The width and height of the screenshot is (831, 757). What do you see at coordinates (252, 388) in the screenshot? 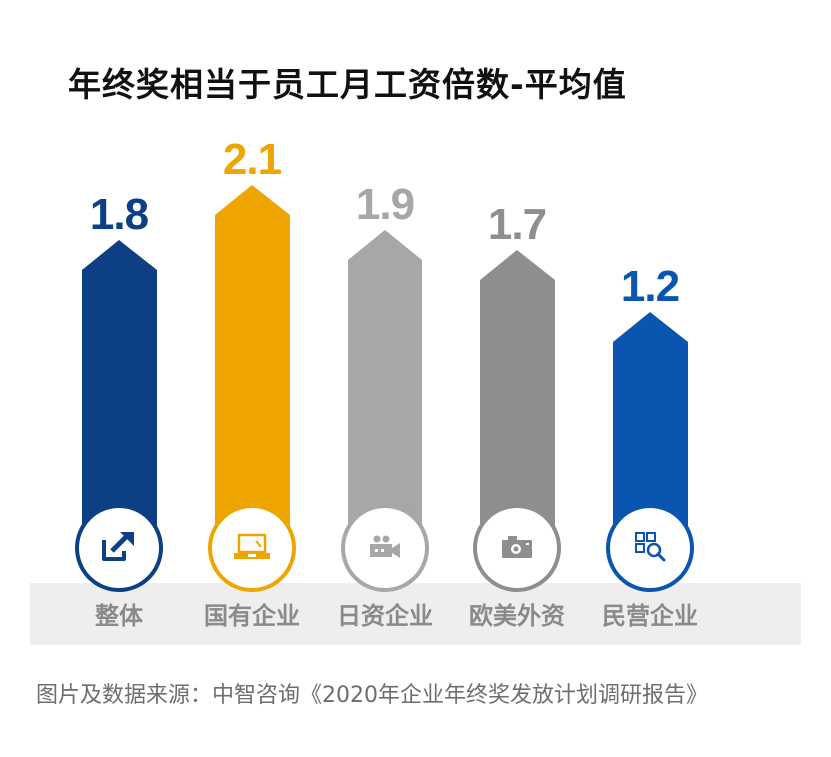
I see `bar-soe` at bounding box center [252, 388].